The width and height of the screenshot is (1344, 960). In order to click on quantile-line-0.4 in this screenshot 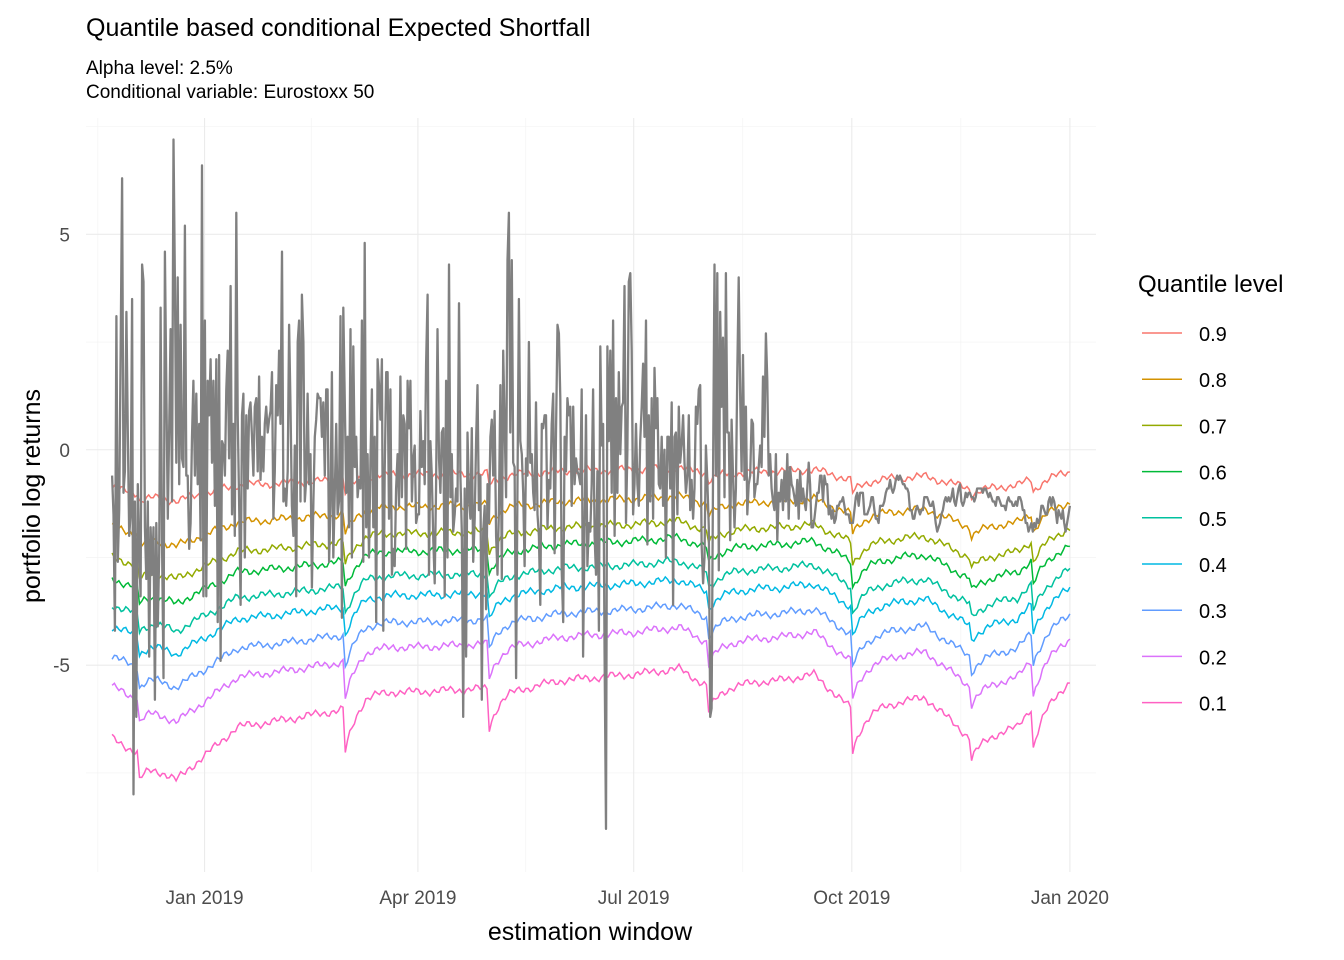, I will do `click(591, 617)`.